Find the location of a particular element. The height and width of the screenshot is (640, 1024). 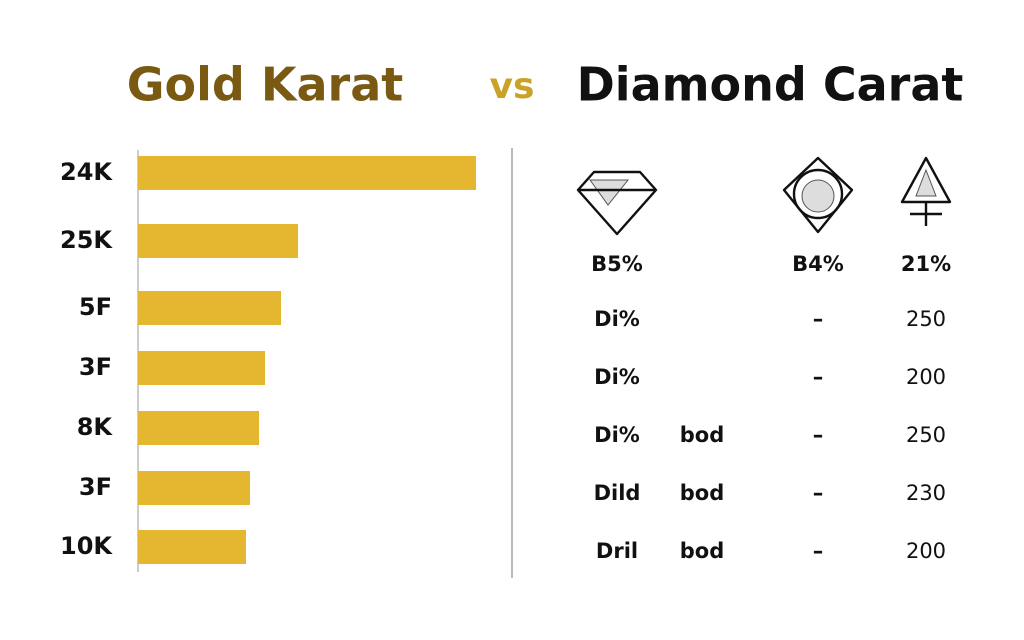

table-title: Diamond Carat is located at coordinates (770, 85).